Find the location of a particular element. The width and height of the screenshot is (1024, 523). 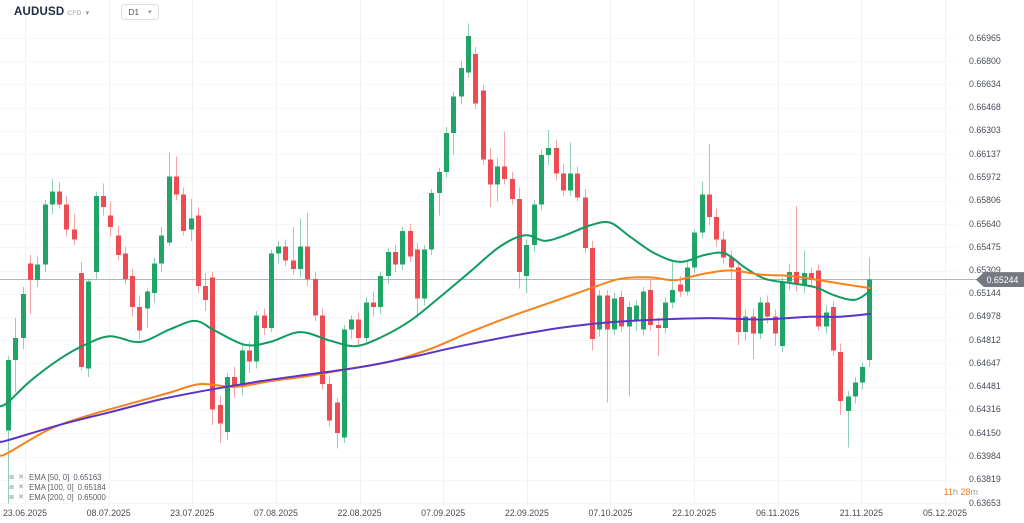

time-axis-label: 22.10.2025 is located at coordinates (694, 513).